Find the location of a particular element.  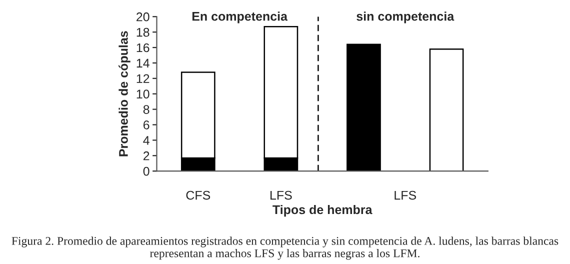

y-tick-label: 16 is located at coordinates (143, 47).